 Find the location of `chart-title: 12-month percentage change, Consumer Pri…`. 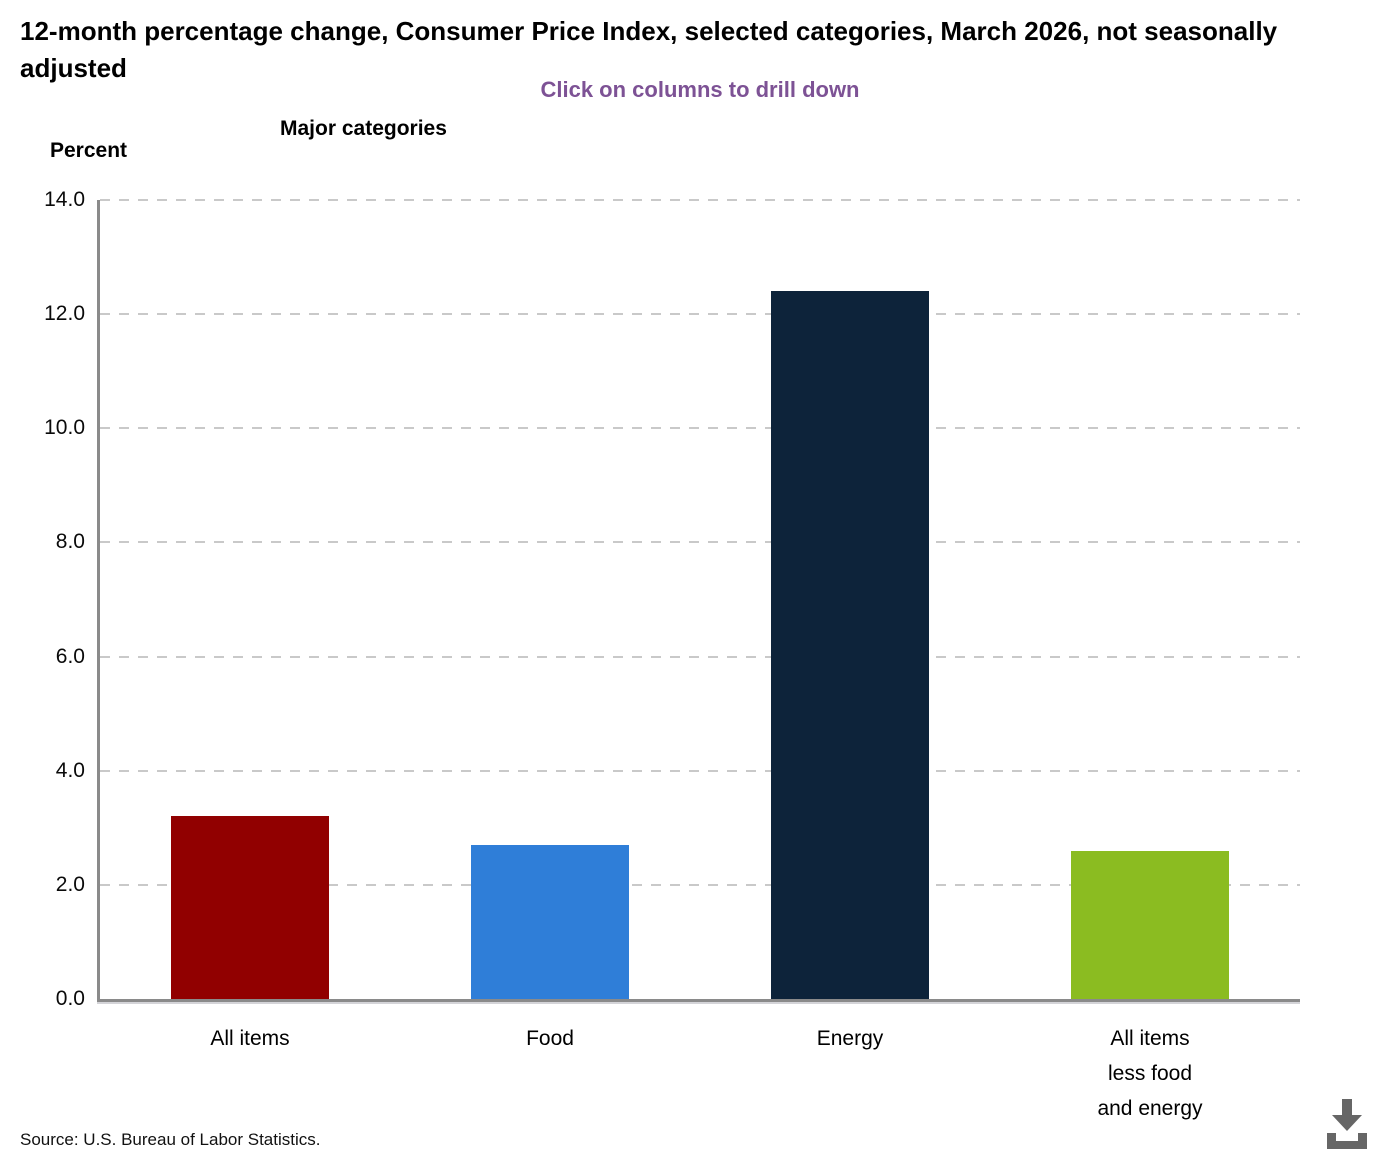

chart-title: 12-month percentage change, Consumer Pri… is located at coordinates (649, 49).